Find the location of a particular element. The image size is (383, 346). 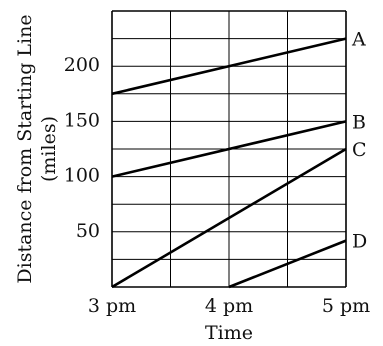

y-axis-title-line-1: Distance from Starting Line is located at coordinates (25, 148).